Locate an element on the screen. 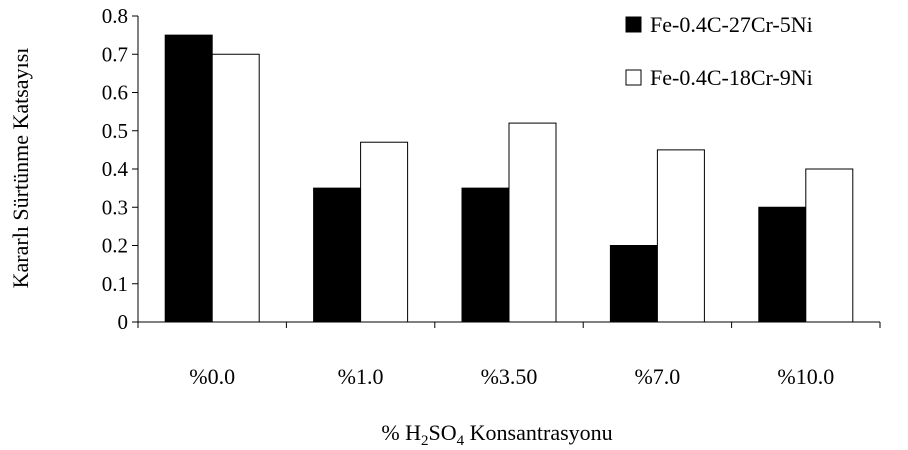  category-labels: %0.0 %1.0 %3.50 %7.0 %10.0 is located at coordinates (511, 376).